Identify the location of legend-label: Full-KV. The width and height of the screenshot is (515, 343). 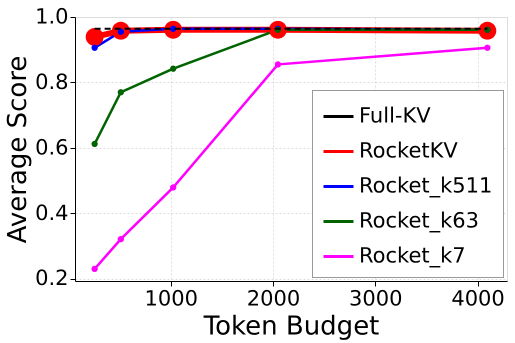
(395, 116).